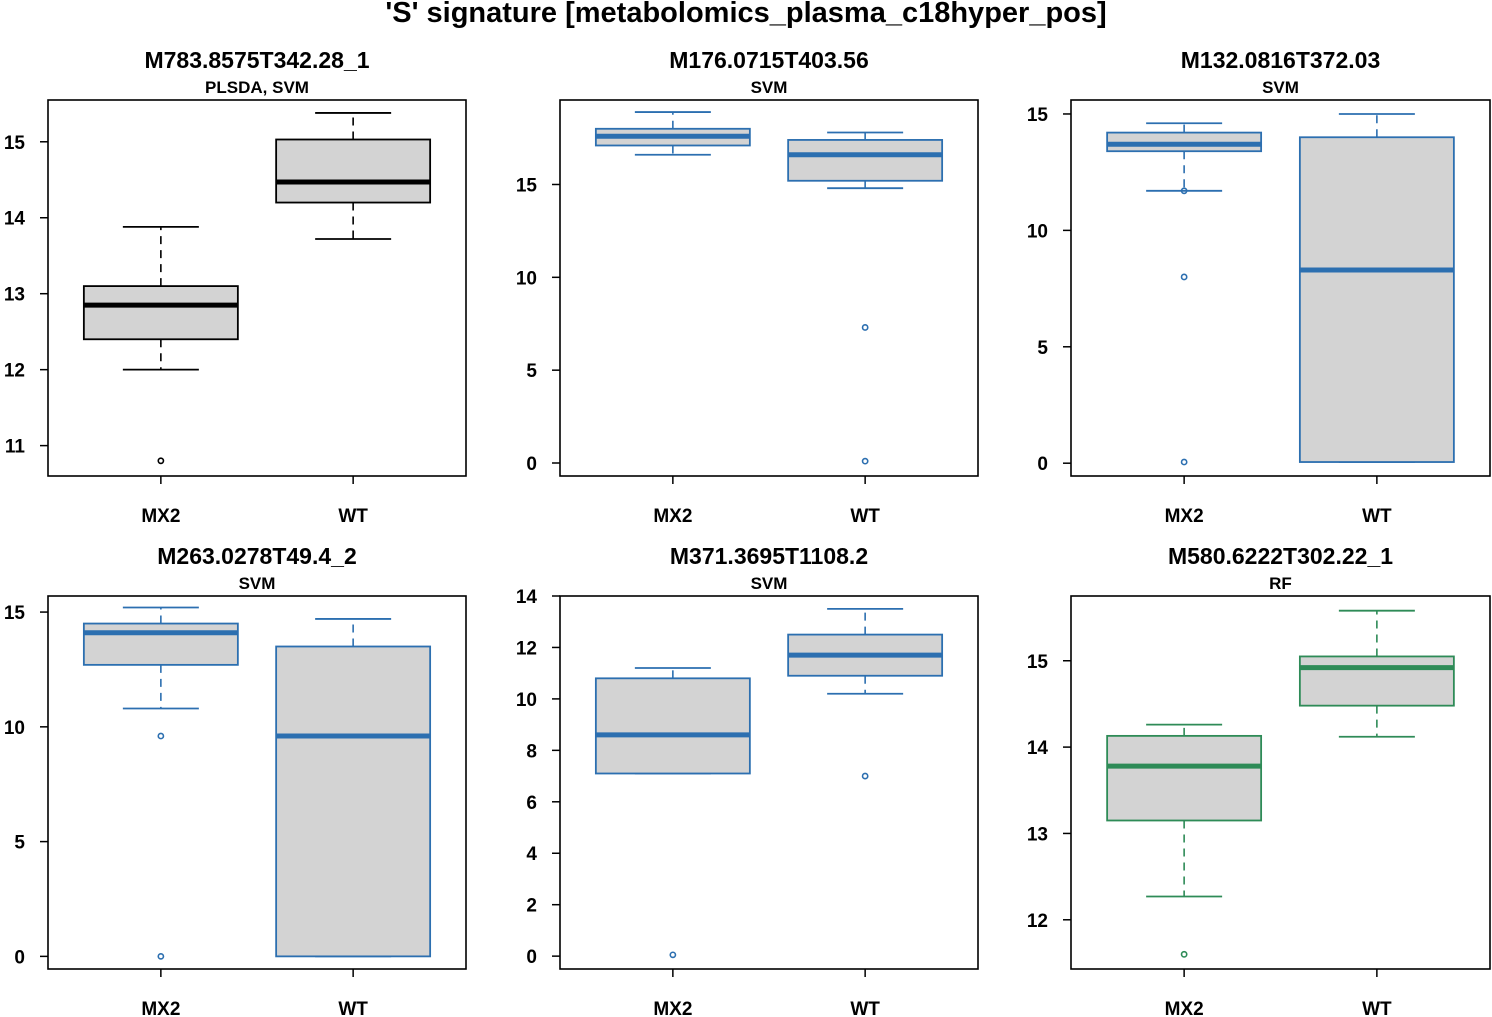 This screenshot has height=1017, width=1492. I want to click on y-axis: 12 13 14 15, so click(1049, 792).